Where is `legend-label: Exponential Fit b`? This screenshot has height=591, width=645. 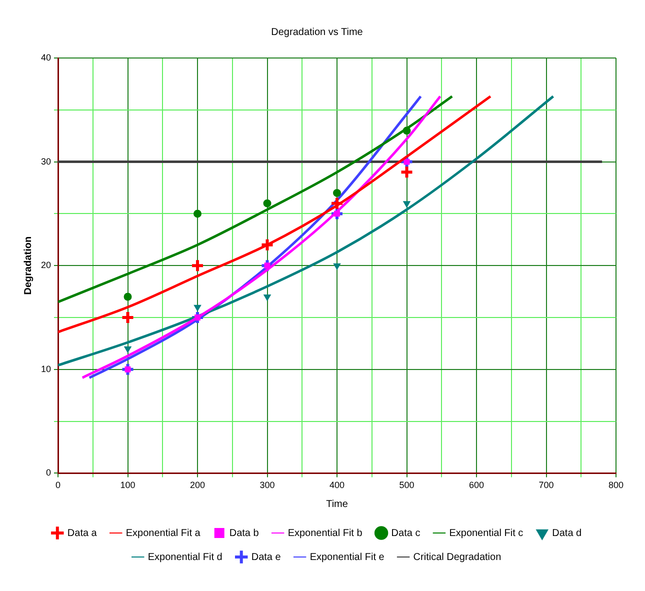 legend-label: Exponential Fit b is located at coordinates (325, 533).